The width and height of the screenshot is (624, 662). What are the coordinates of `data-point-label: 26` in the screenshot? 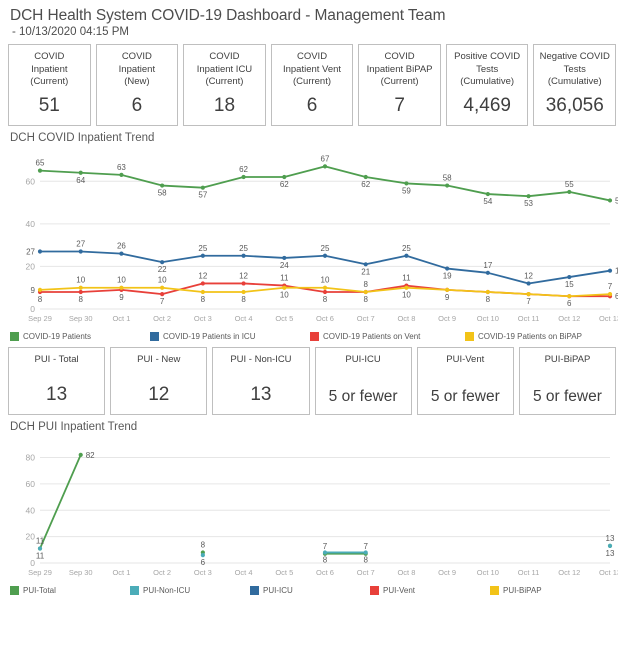 It's located at (121, 246).